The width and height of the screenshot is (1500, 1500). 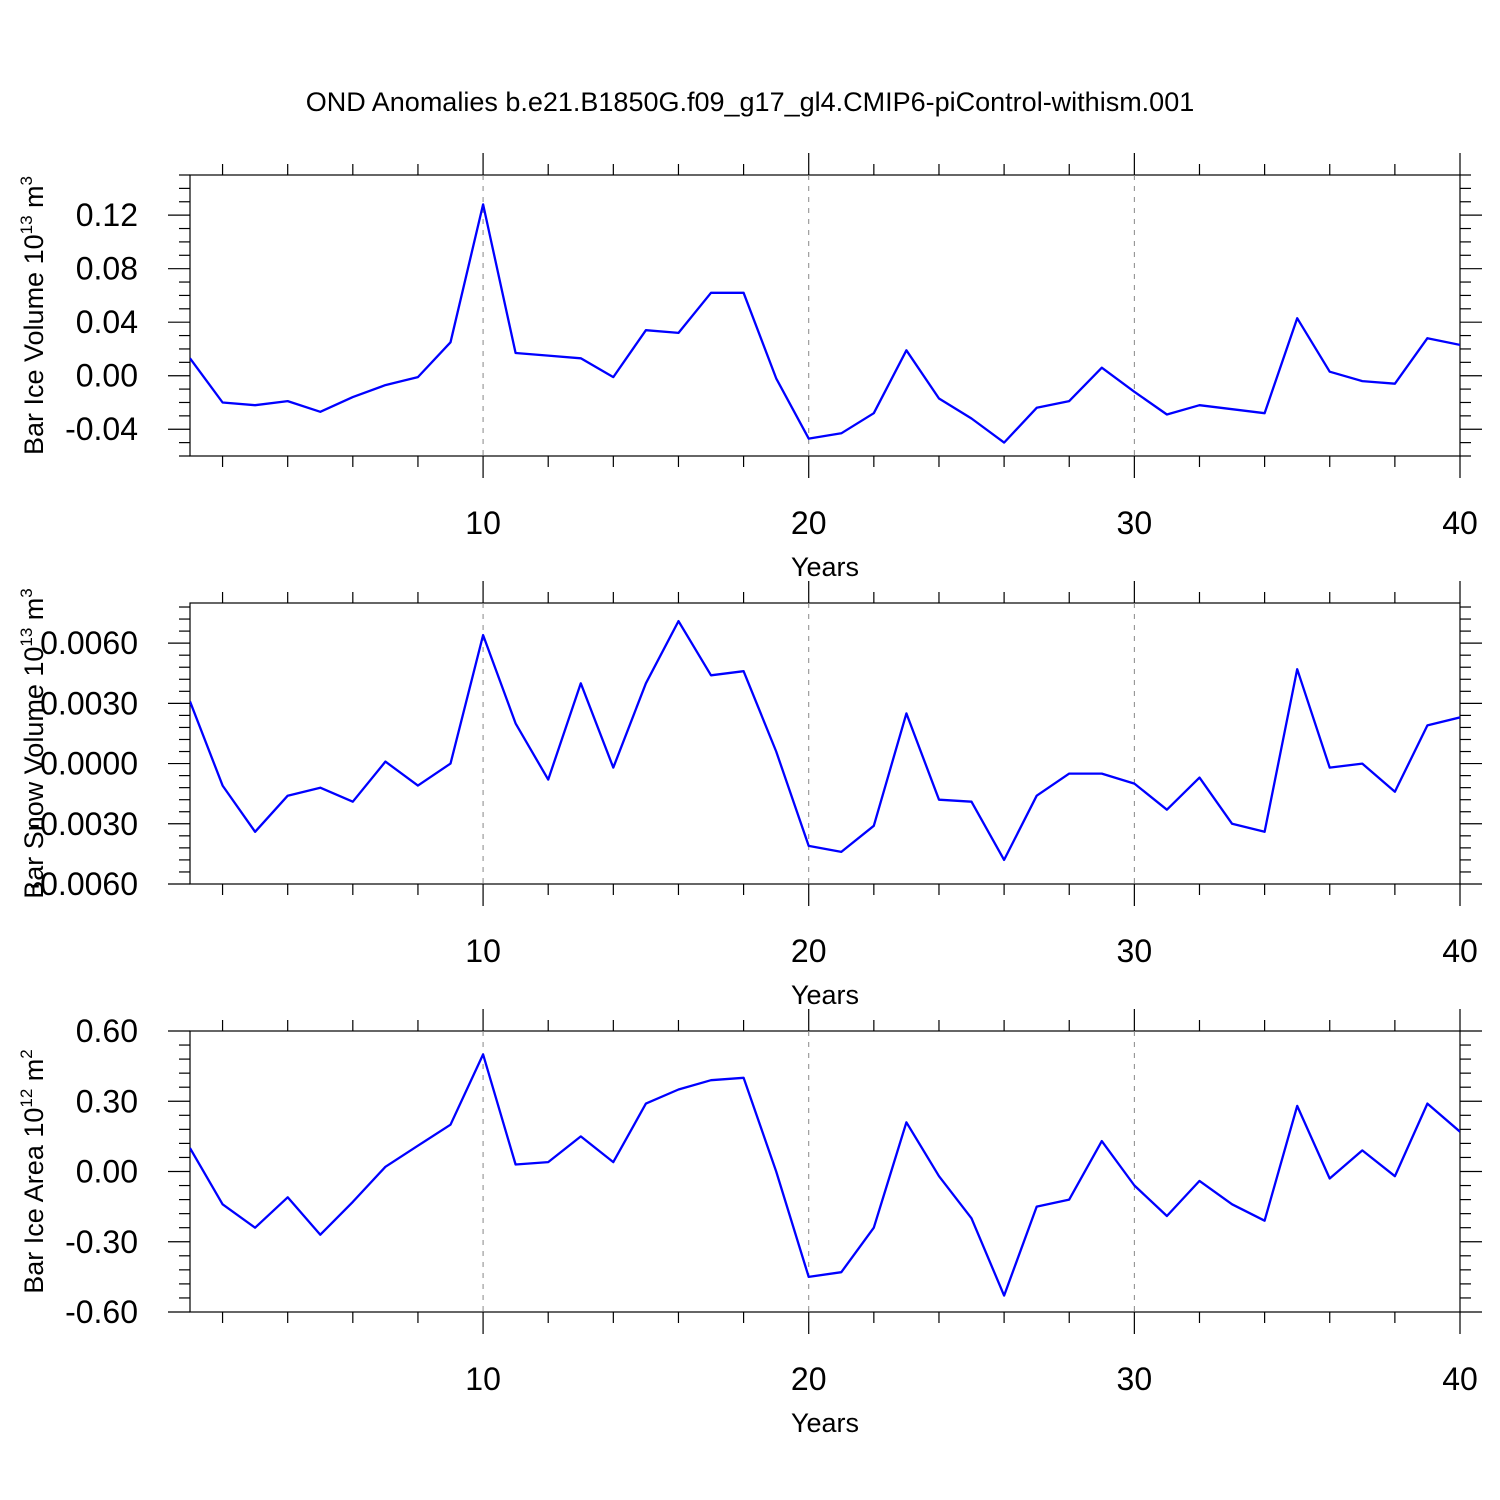 I want to click on y-tick-label: 0.12, so click(x=107, y=215).